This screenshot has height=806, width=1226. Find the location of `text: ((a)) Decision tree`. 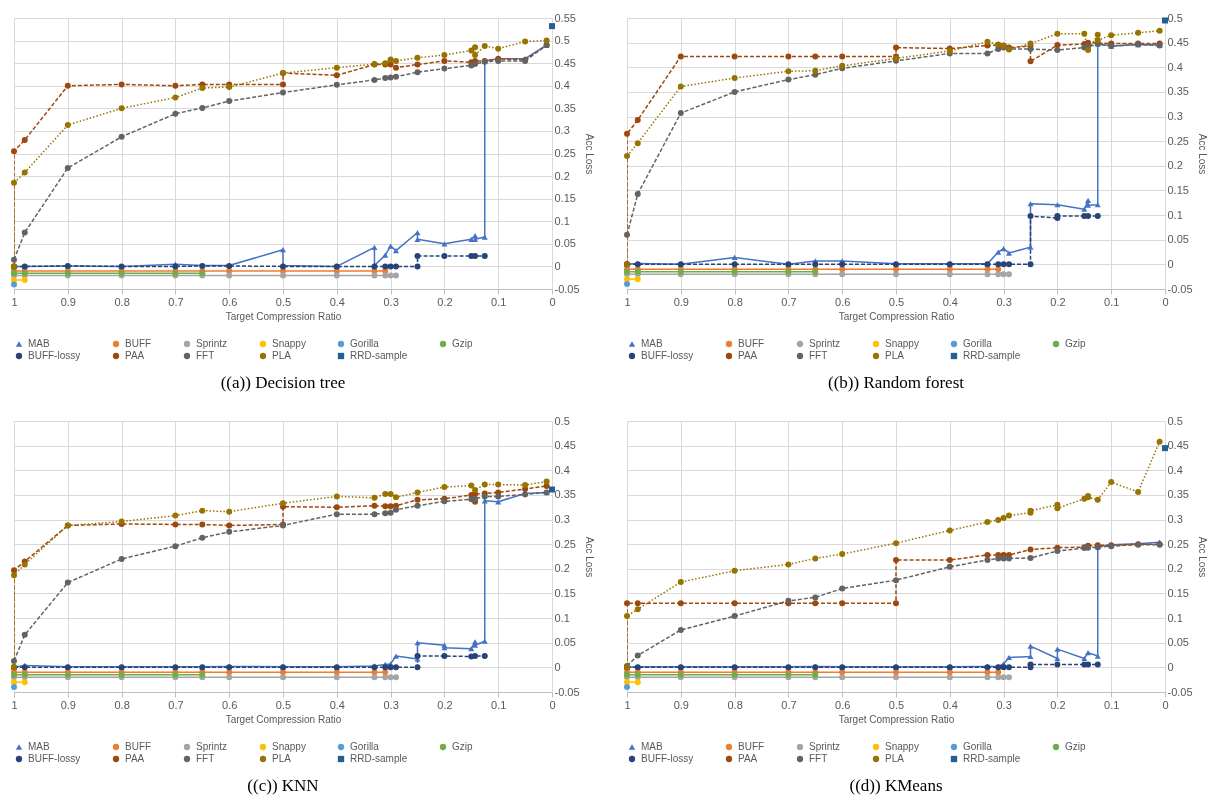

text: ((a)) Decision tree is located at coordinates (283, 382).